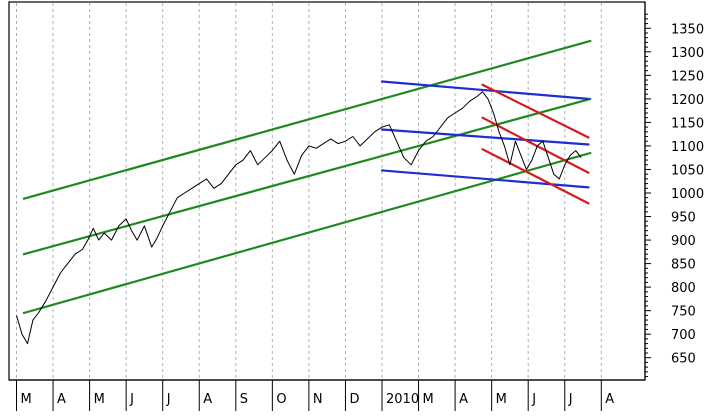 The image size is (720, 416). I want to click on y-tick-label: 650, so click(683, 359).